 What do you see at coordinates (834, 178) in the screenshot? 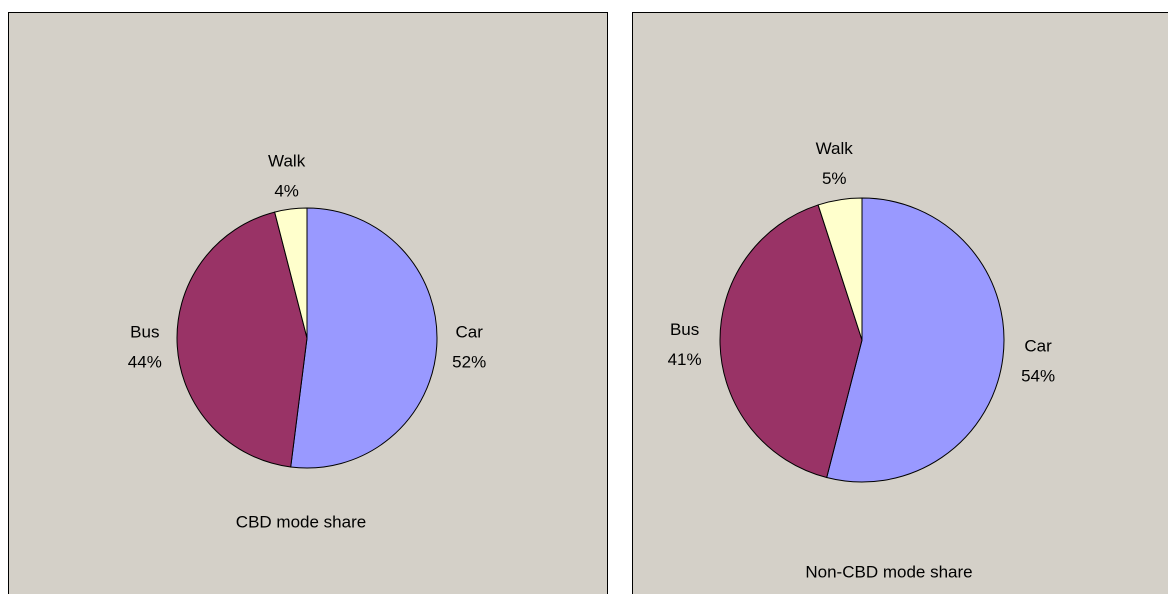
I see `value-label: 5%` at bounding box center [834, 178].